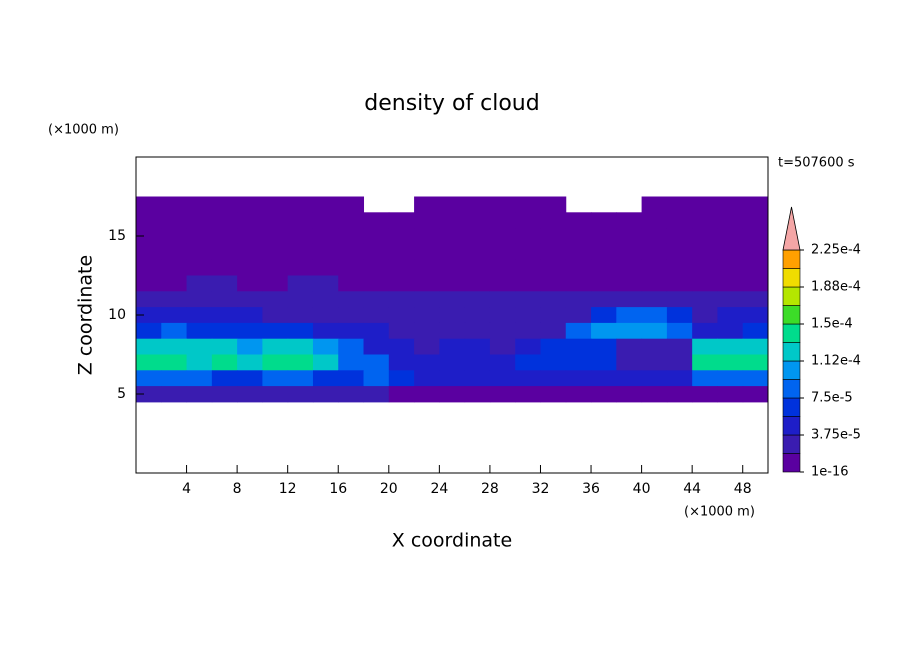 The image size is (904, 654). What do you see at coordinates (389, 489) in the screenshot?
I see `x-tick-label: 20` at bounding box center [389, 489].